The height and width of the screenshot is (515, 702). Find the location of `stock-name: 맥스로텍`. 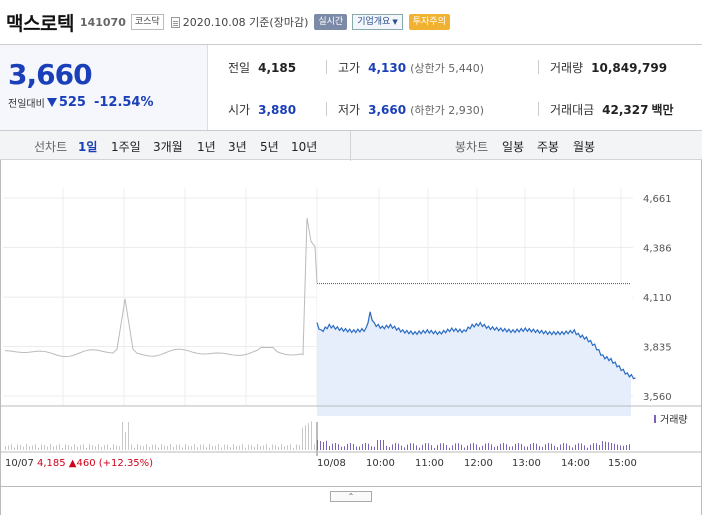

stock-name: 맥스로텍 is located at coordinates (40, 23).